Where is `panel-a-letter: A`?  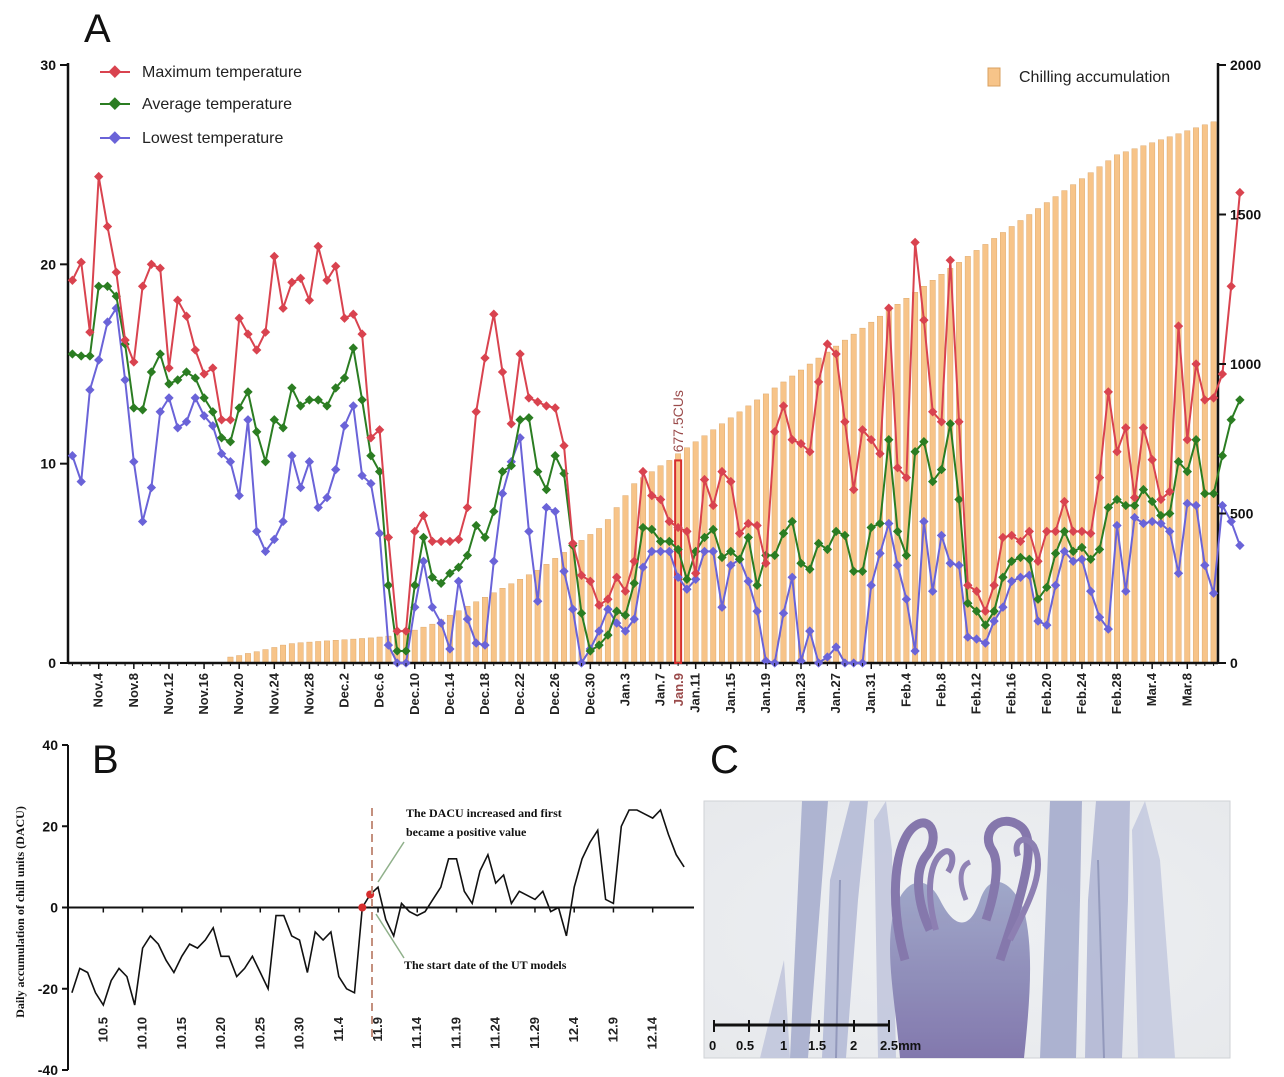 panel-a-letter: A is located at coordinates (97, 29).